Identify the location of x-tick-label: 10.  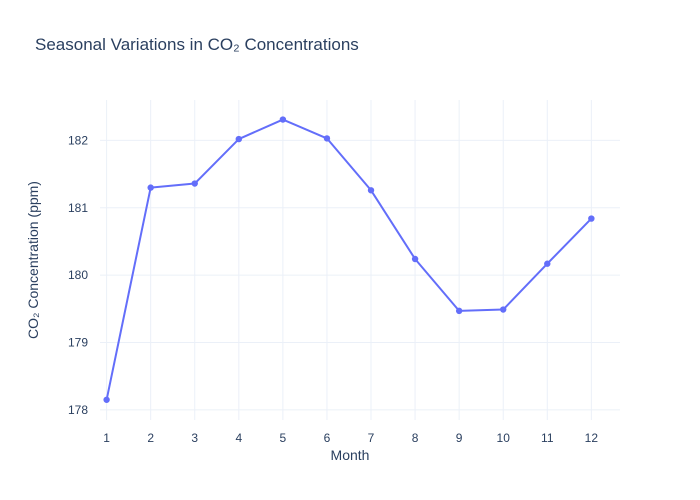
(504, 438).